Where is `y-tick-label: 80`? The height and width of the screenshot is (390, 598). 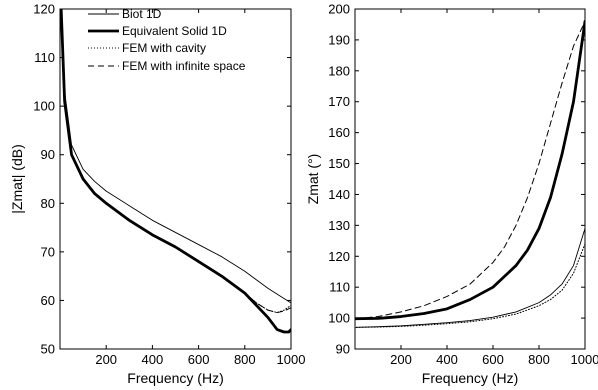 y-tick-label: 80 is located at coordinates (48, 203).